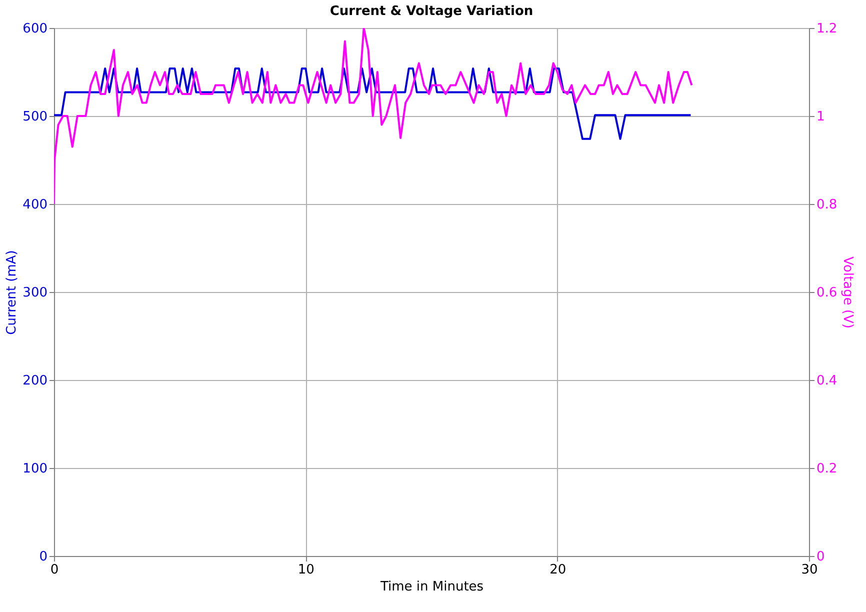 The image size is (866, 612). Describe the element at coordinates (827, 381) in the screenshot. I see `y2-tick-label: 0.4` at that location.